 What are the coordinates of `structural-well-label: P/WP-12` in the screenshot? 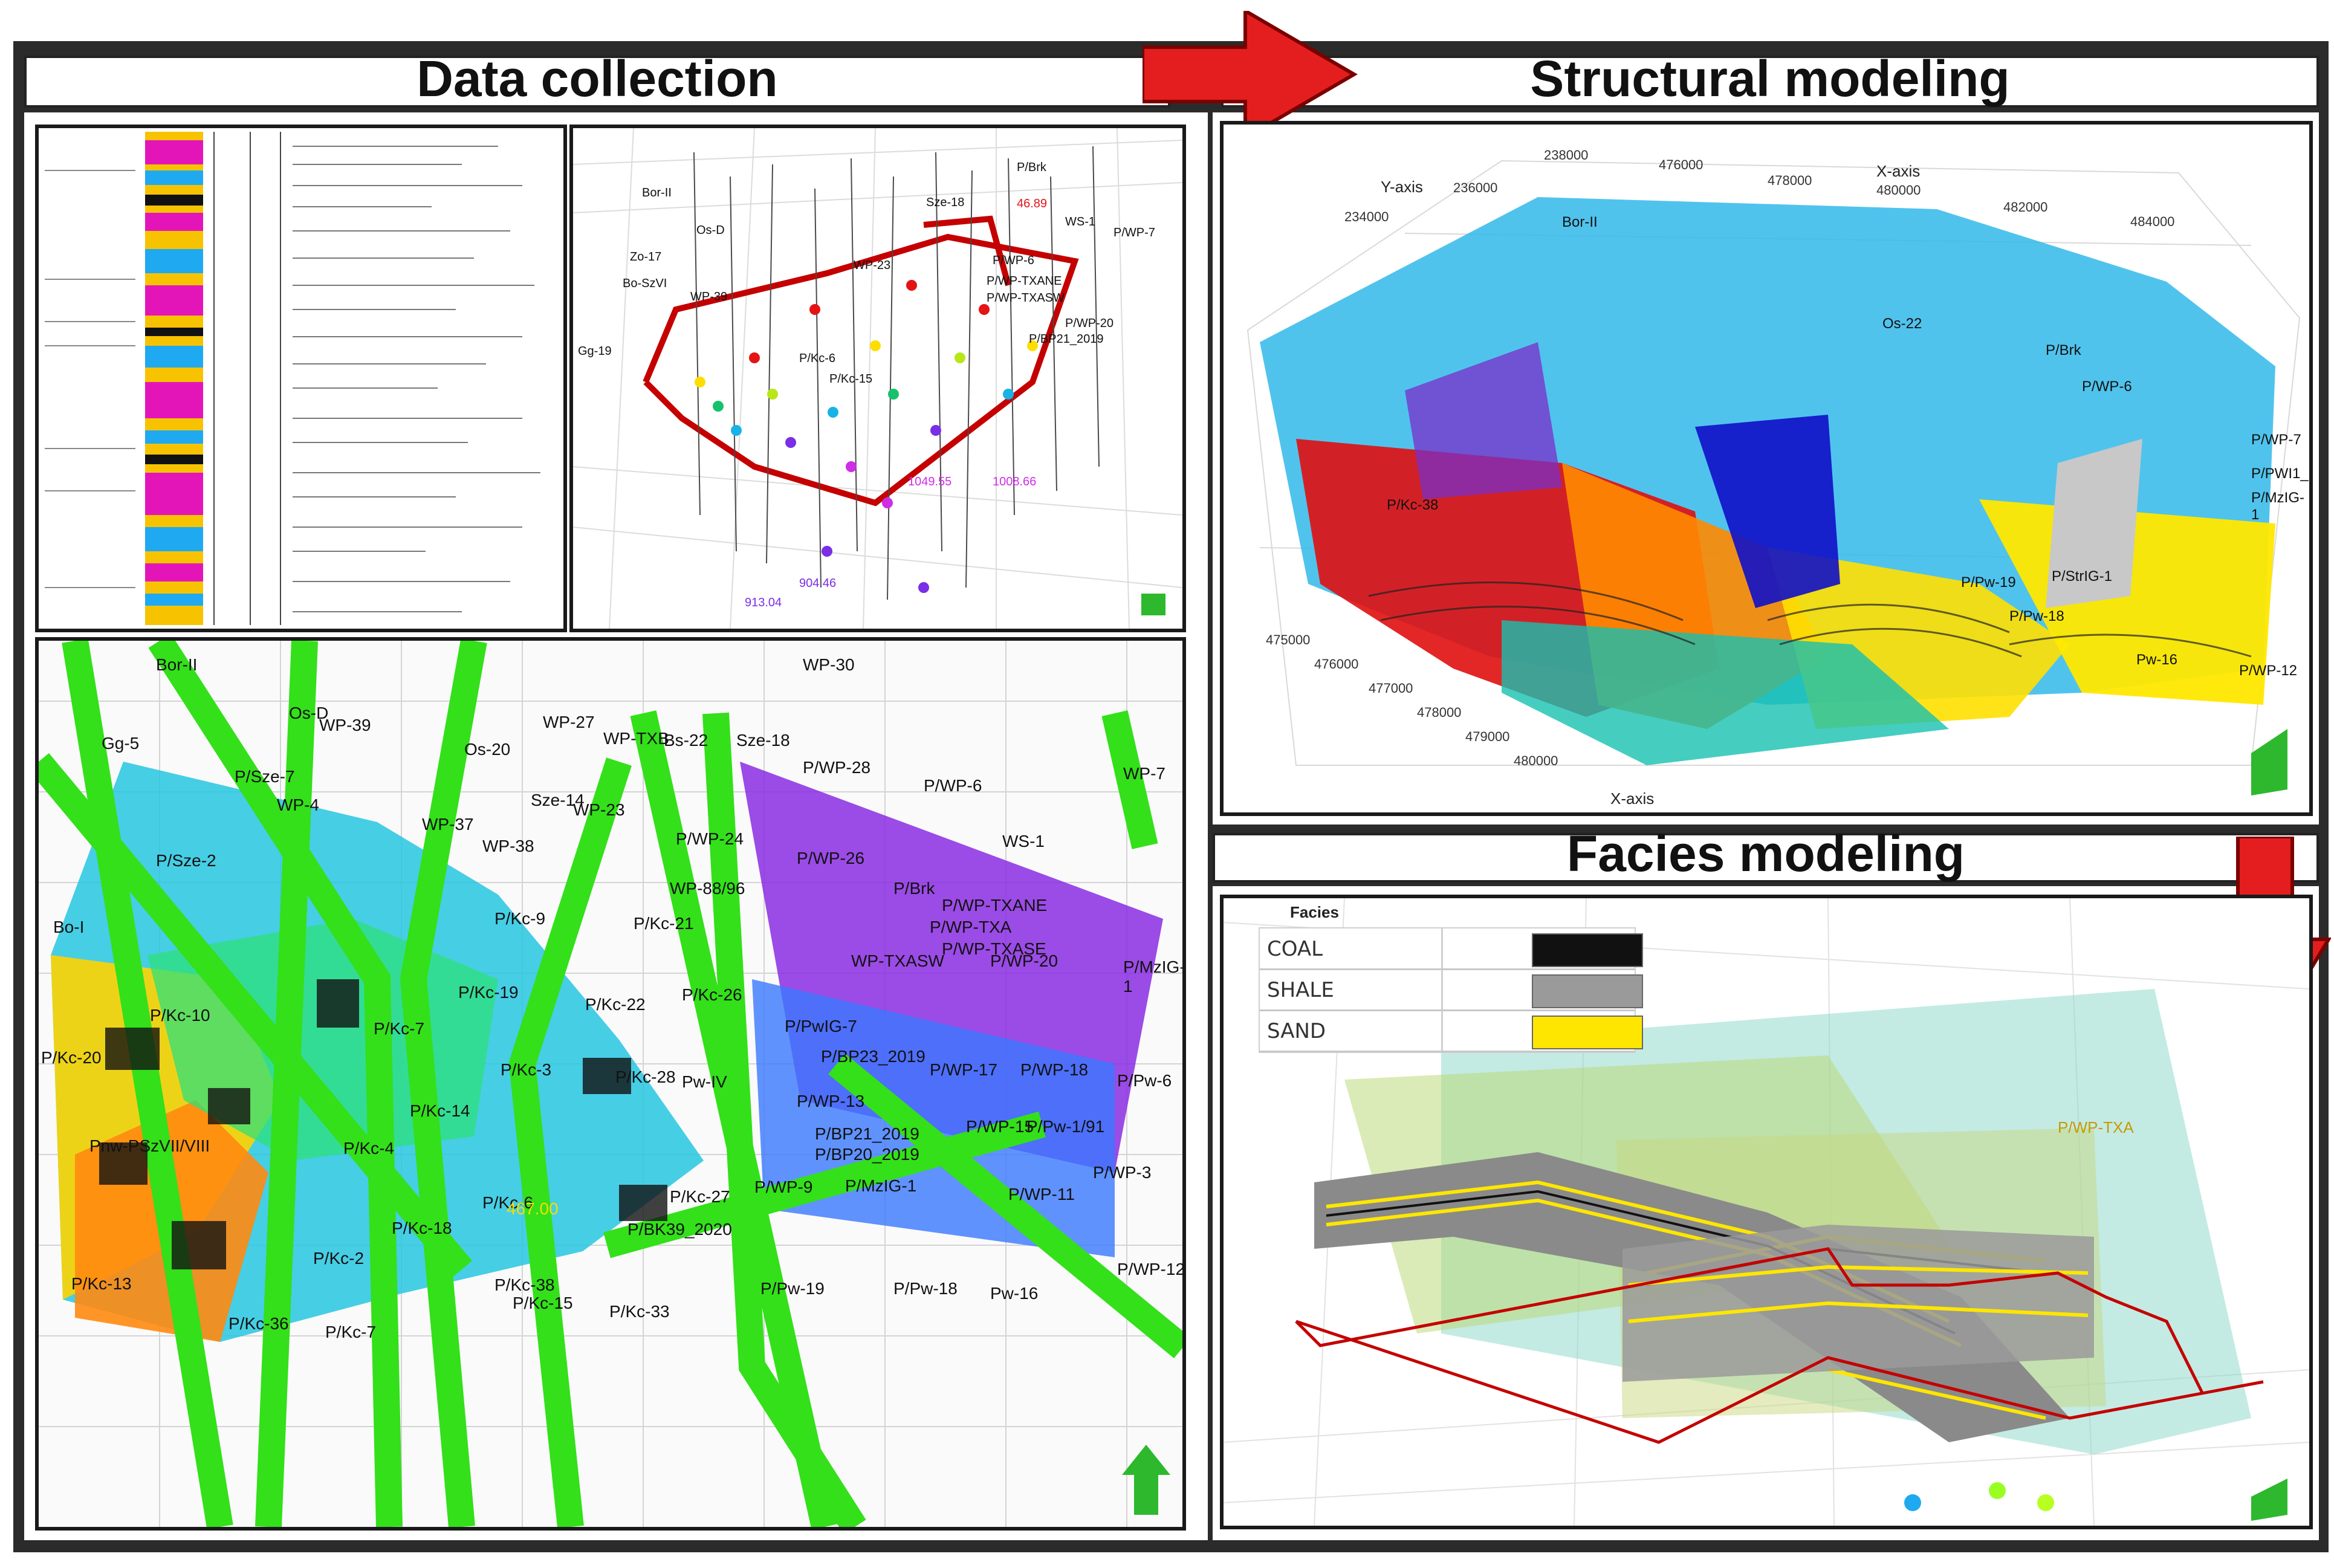 It's located at (2268, 671).